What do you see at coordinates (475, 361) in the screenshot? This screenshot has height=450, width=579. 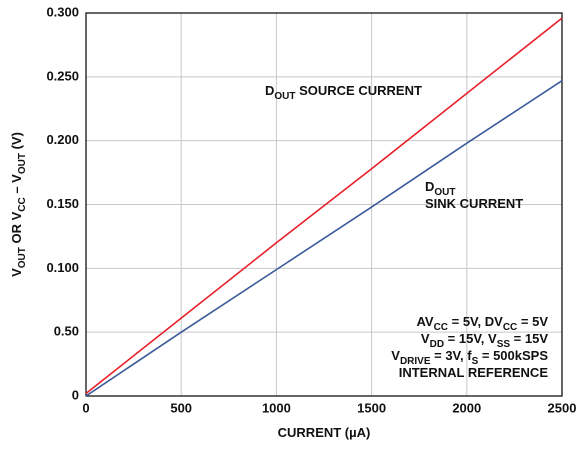 I see `annotation-sub: S` at bounding box center [475, 361].